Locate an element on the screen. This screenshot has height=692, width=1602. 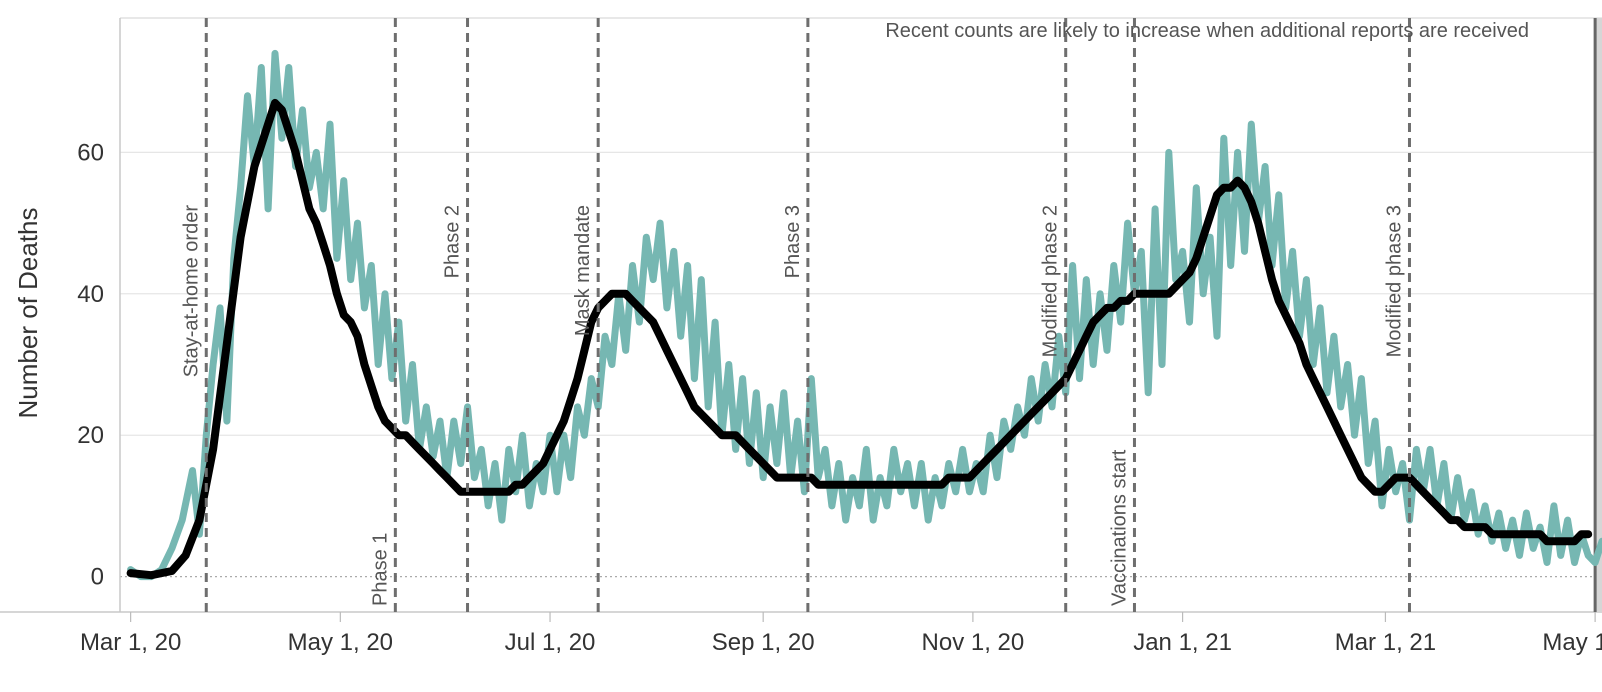
x-tick-label: Jul 1, 20 is located at coordinates (550, 642).